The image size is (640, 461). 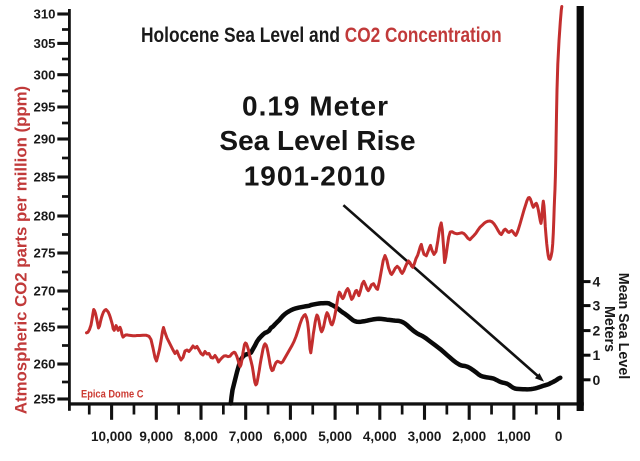 What do you see at coordinates (44, 216) in the screenshot?
I see `svg-text: 280` at bounding box center [44, 216].